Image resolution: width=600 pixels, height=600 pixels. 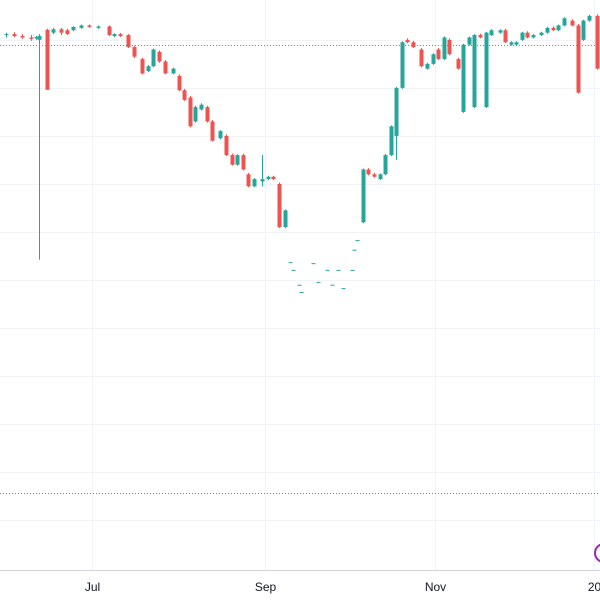 I want to click on x-tick-label: 20, so click(x=594, y=587).